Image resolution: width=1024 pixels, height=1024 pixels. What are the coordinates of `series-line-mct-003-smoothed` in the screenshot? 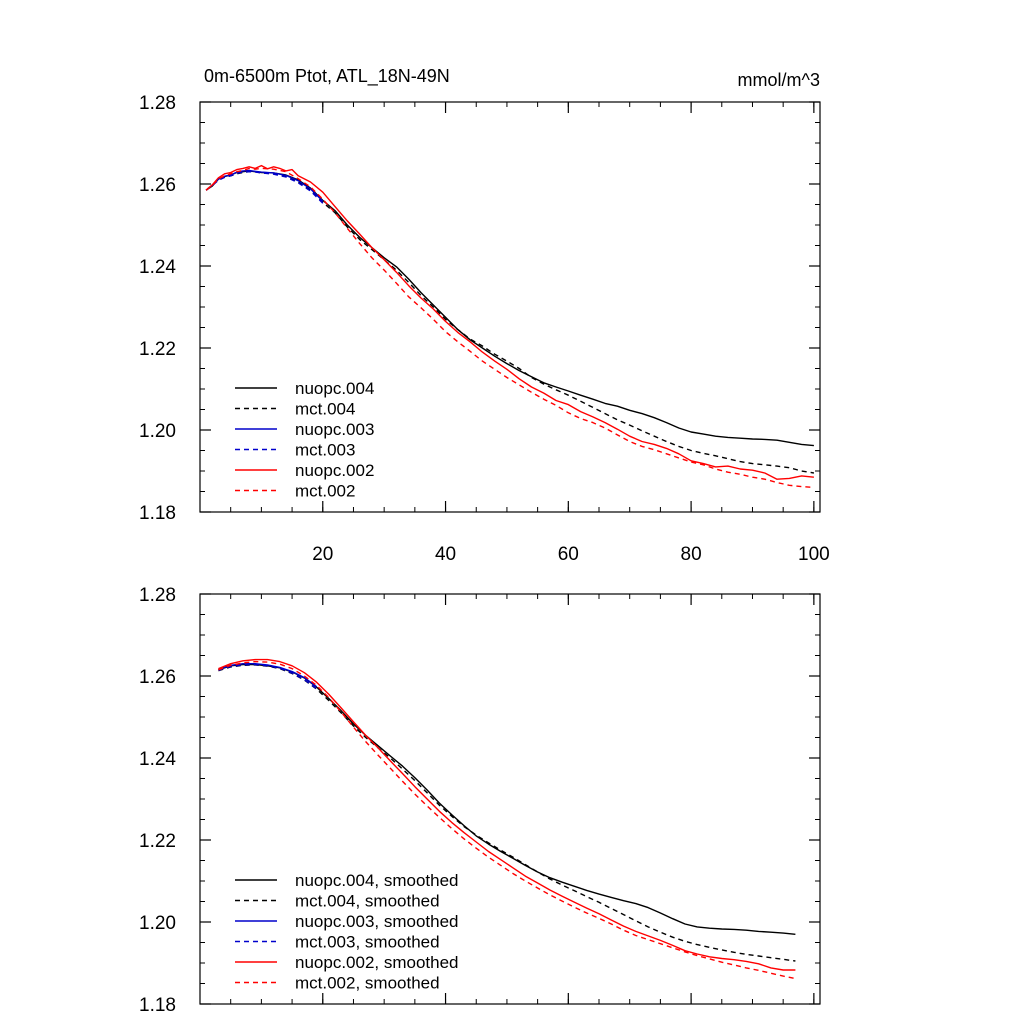 It's located at (268, 676).